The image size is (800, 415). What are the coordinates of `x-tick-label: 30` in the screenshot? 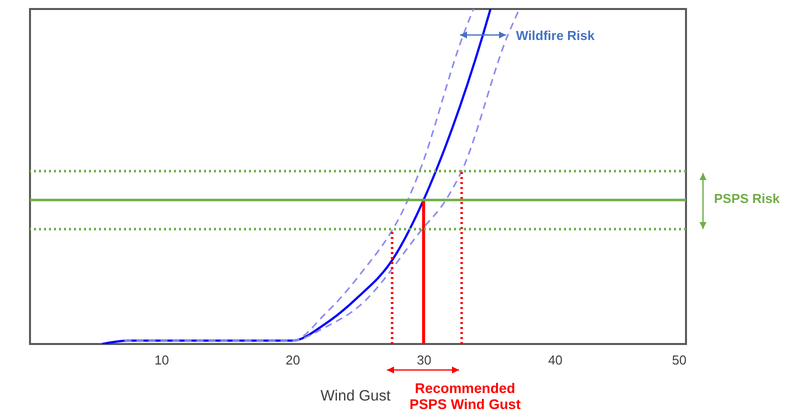 It's located at (424, 360).